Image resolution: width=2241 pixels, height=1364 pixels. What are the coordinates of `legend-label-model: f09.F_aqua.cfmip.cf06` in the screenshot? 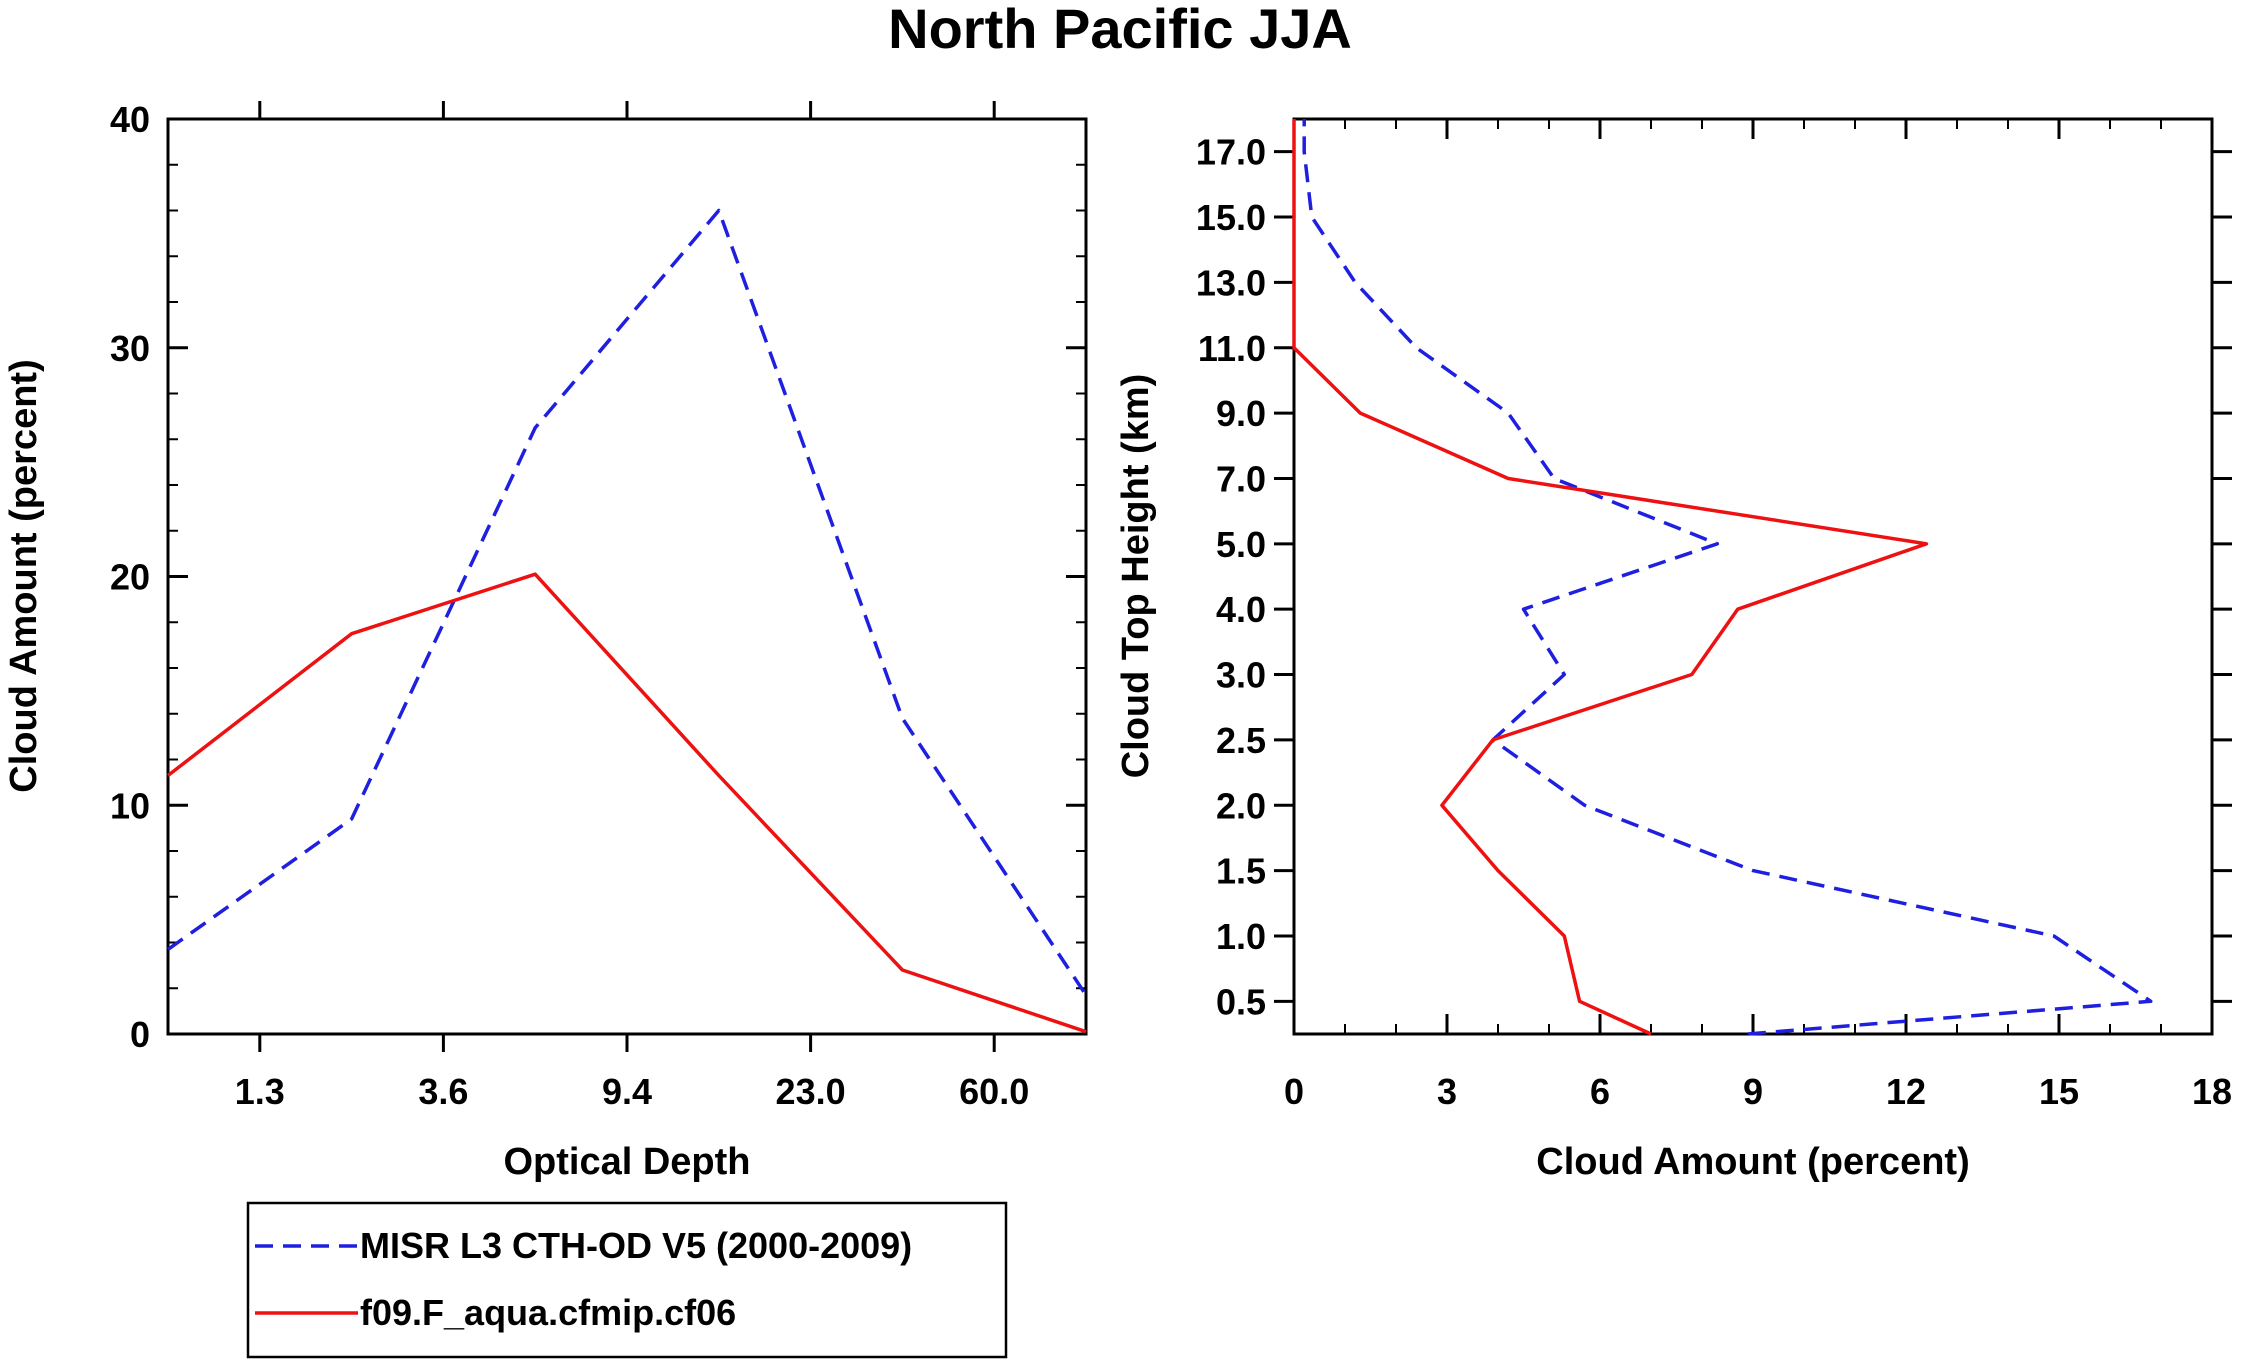 It's located at (548, 1312).